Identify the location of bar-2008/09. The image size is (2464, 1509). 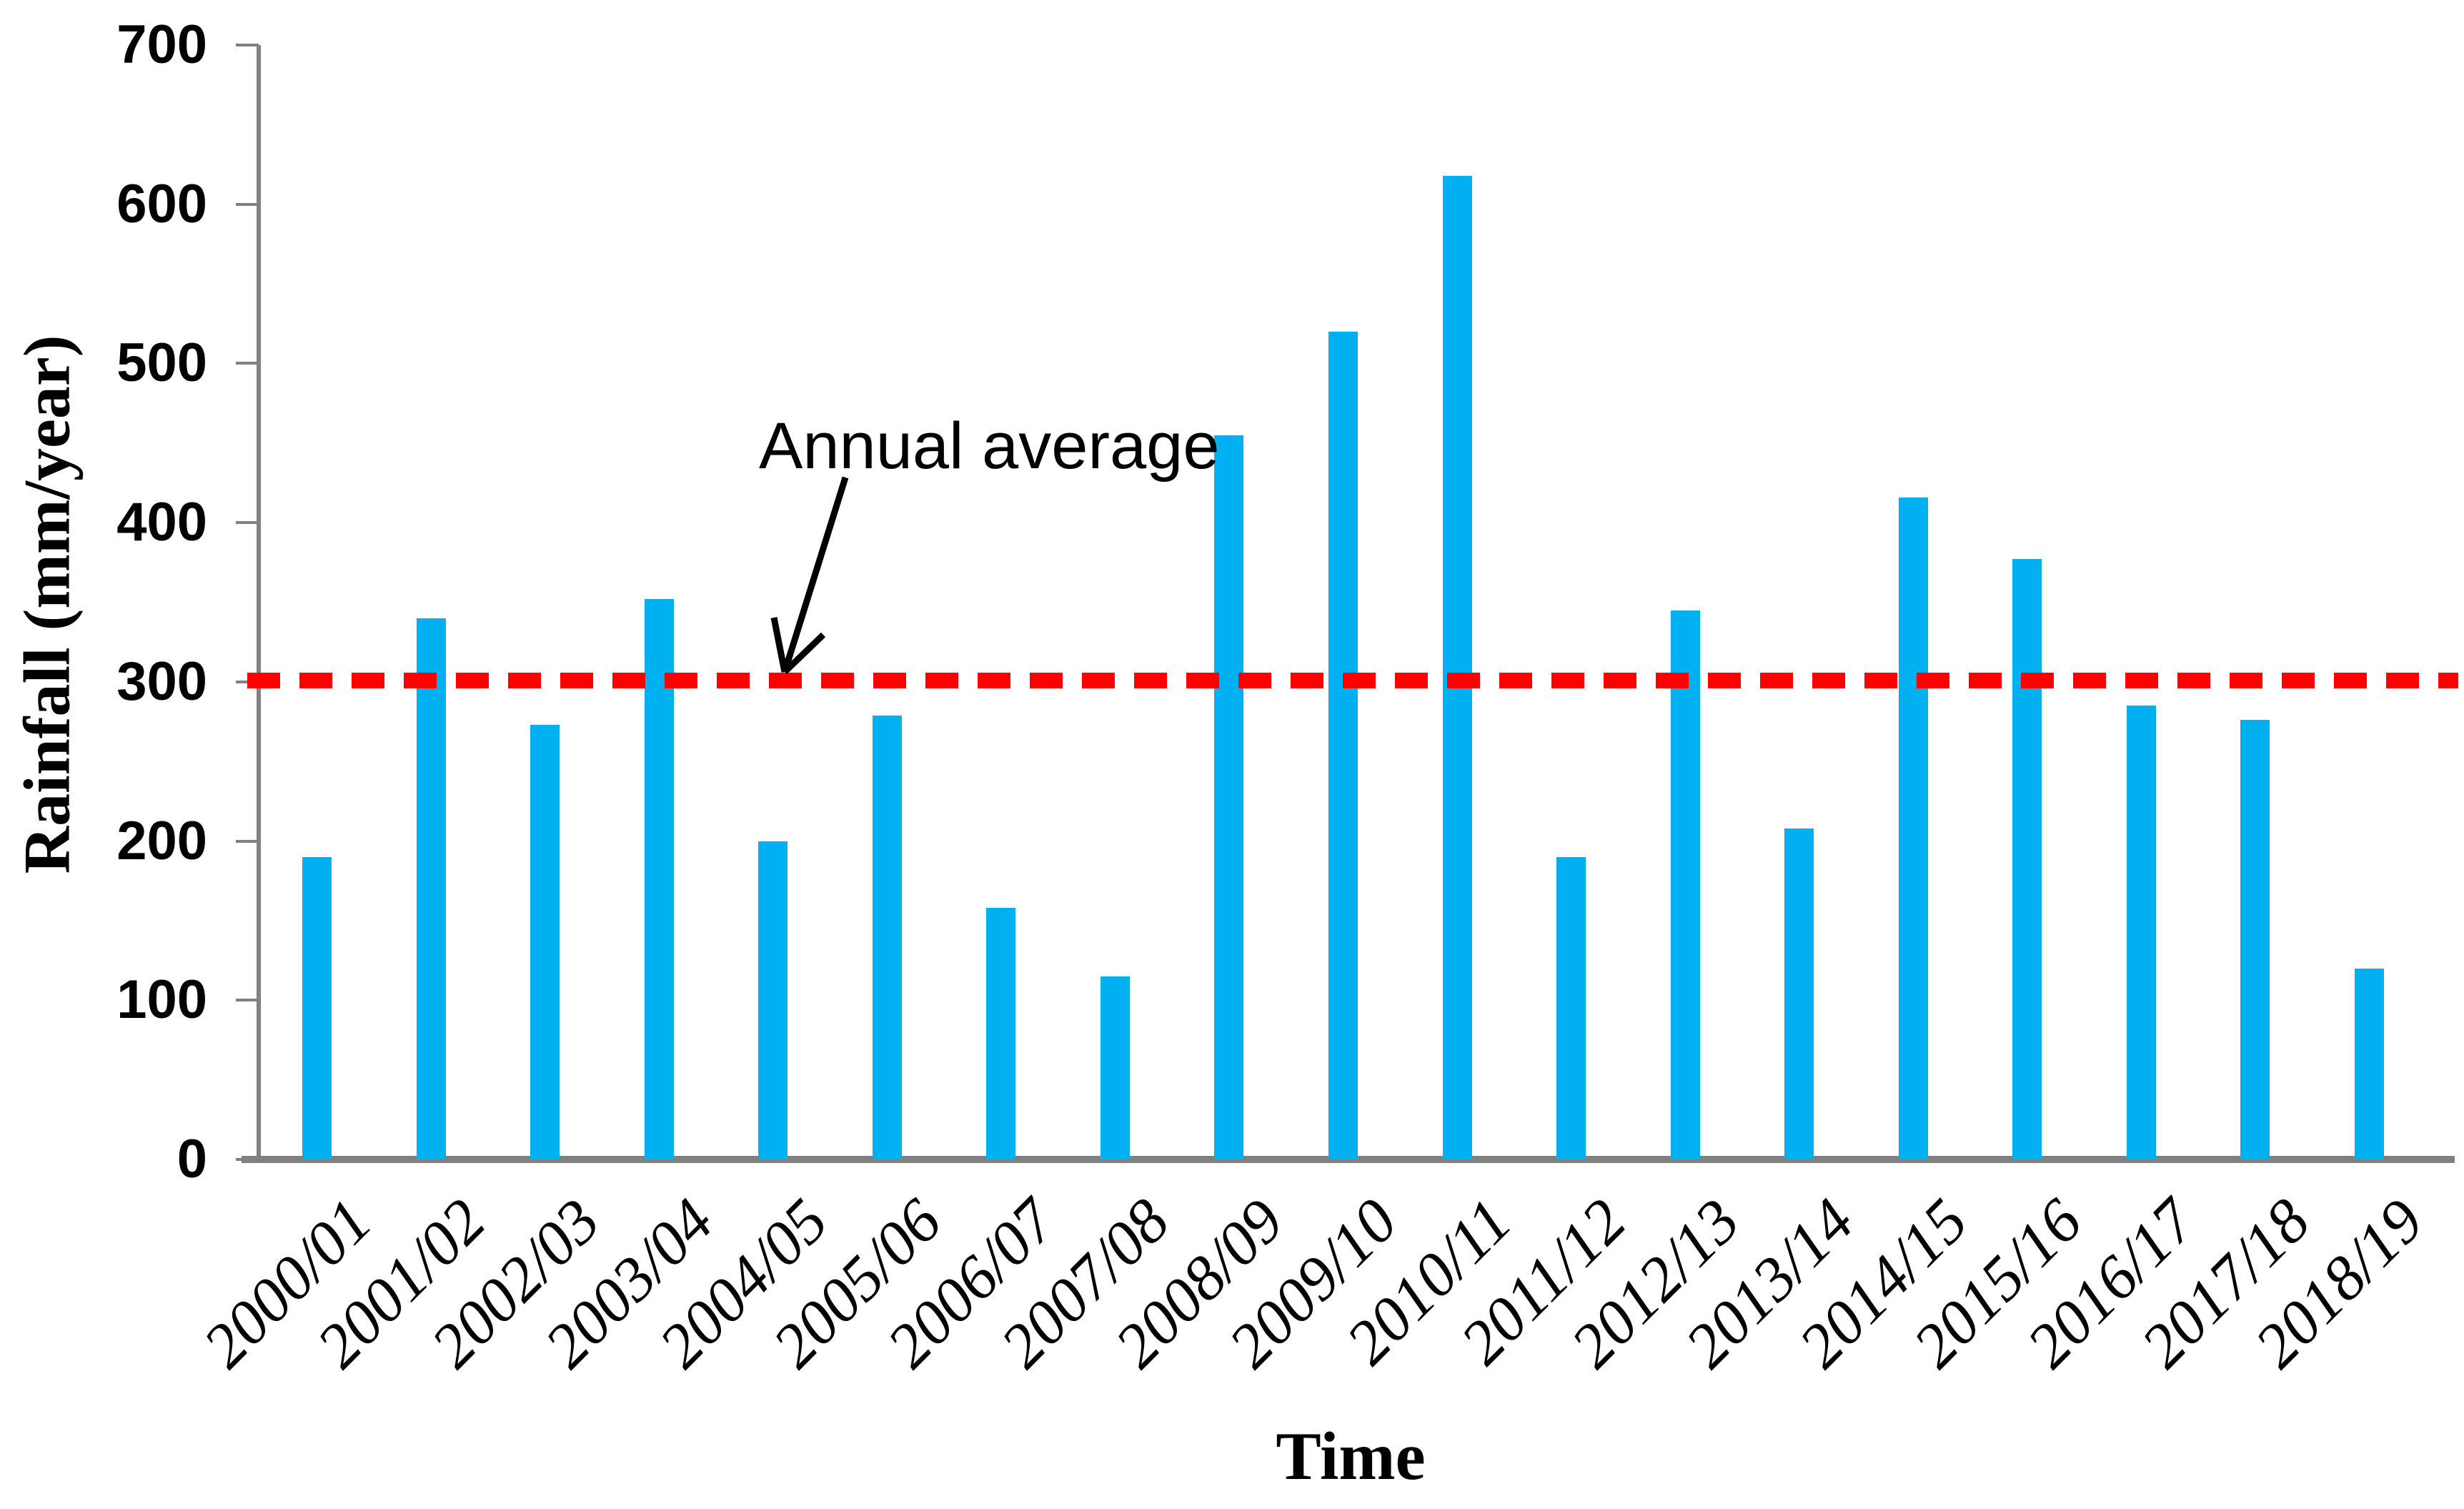
(1229, 797).